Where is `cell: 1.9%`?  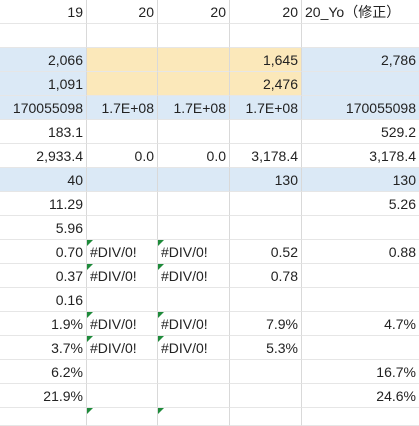 cell: 1.9% is located at coordinates (43, 324).